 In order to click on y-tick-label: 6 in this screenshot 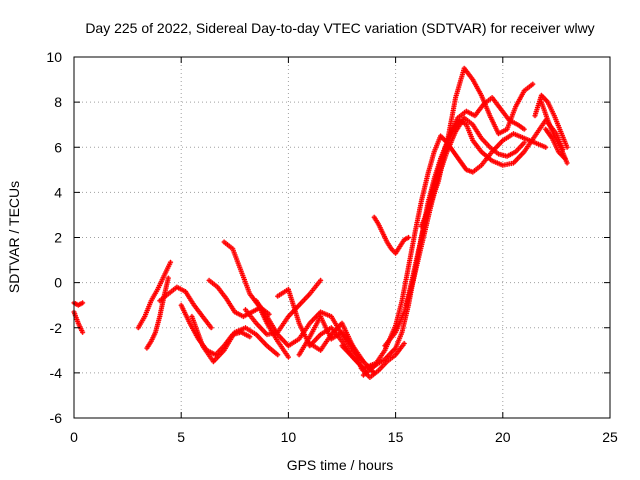, I will do `click(58, 147)`.